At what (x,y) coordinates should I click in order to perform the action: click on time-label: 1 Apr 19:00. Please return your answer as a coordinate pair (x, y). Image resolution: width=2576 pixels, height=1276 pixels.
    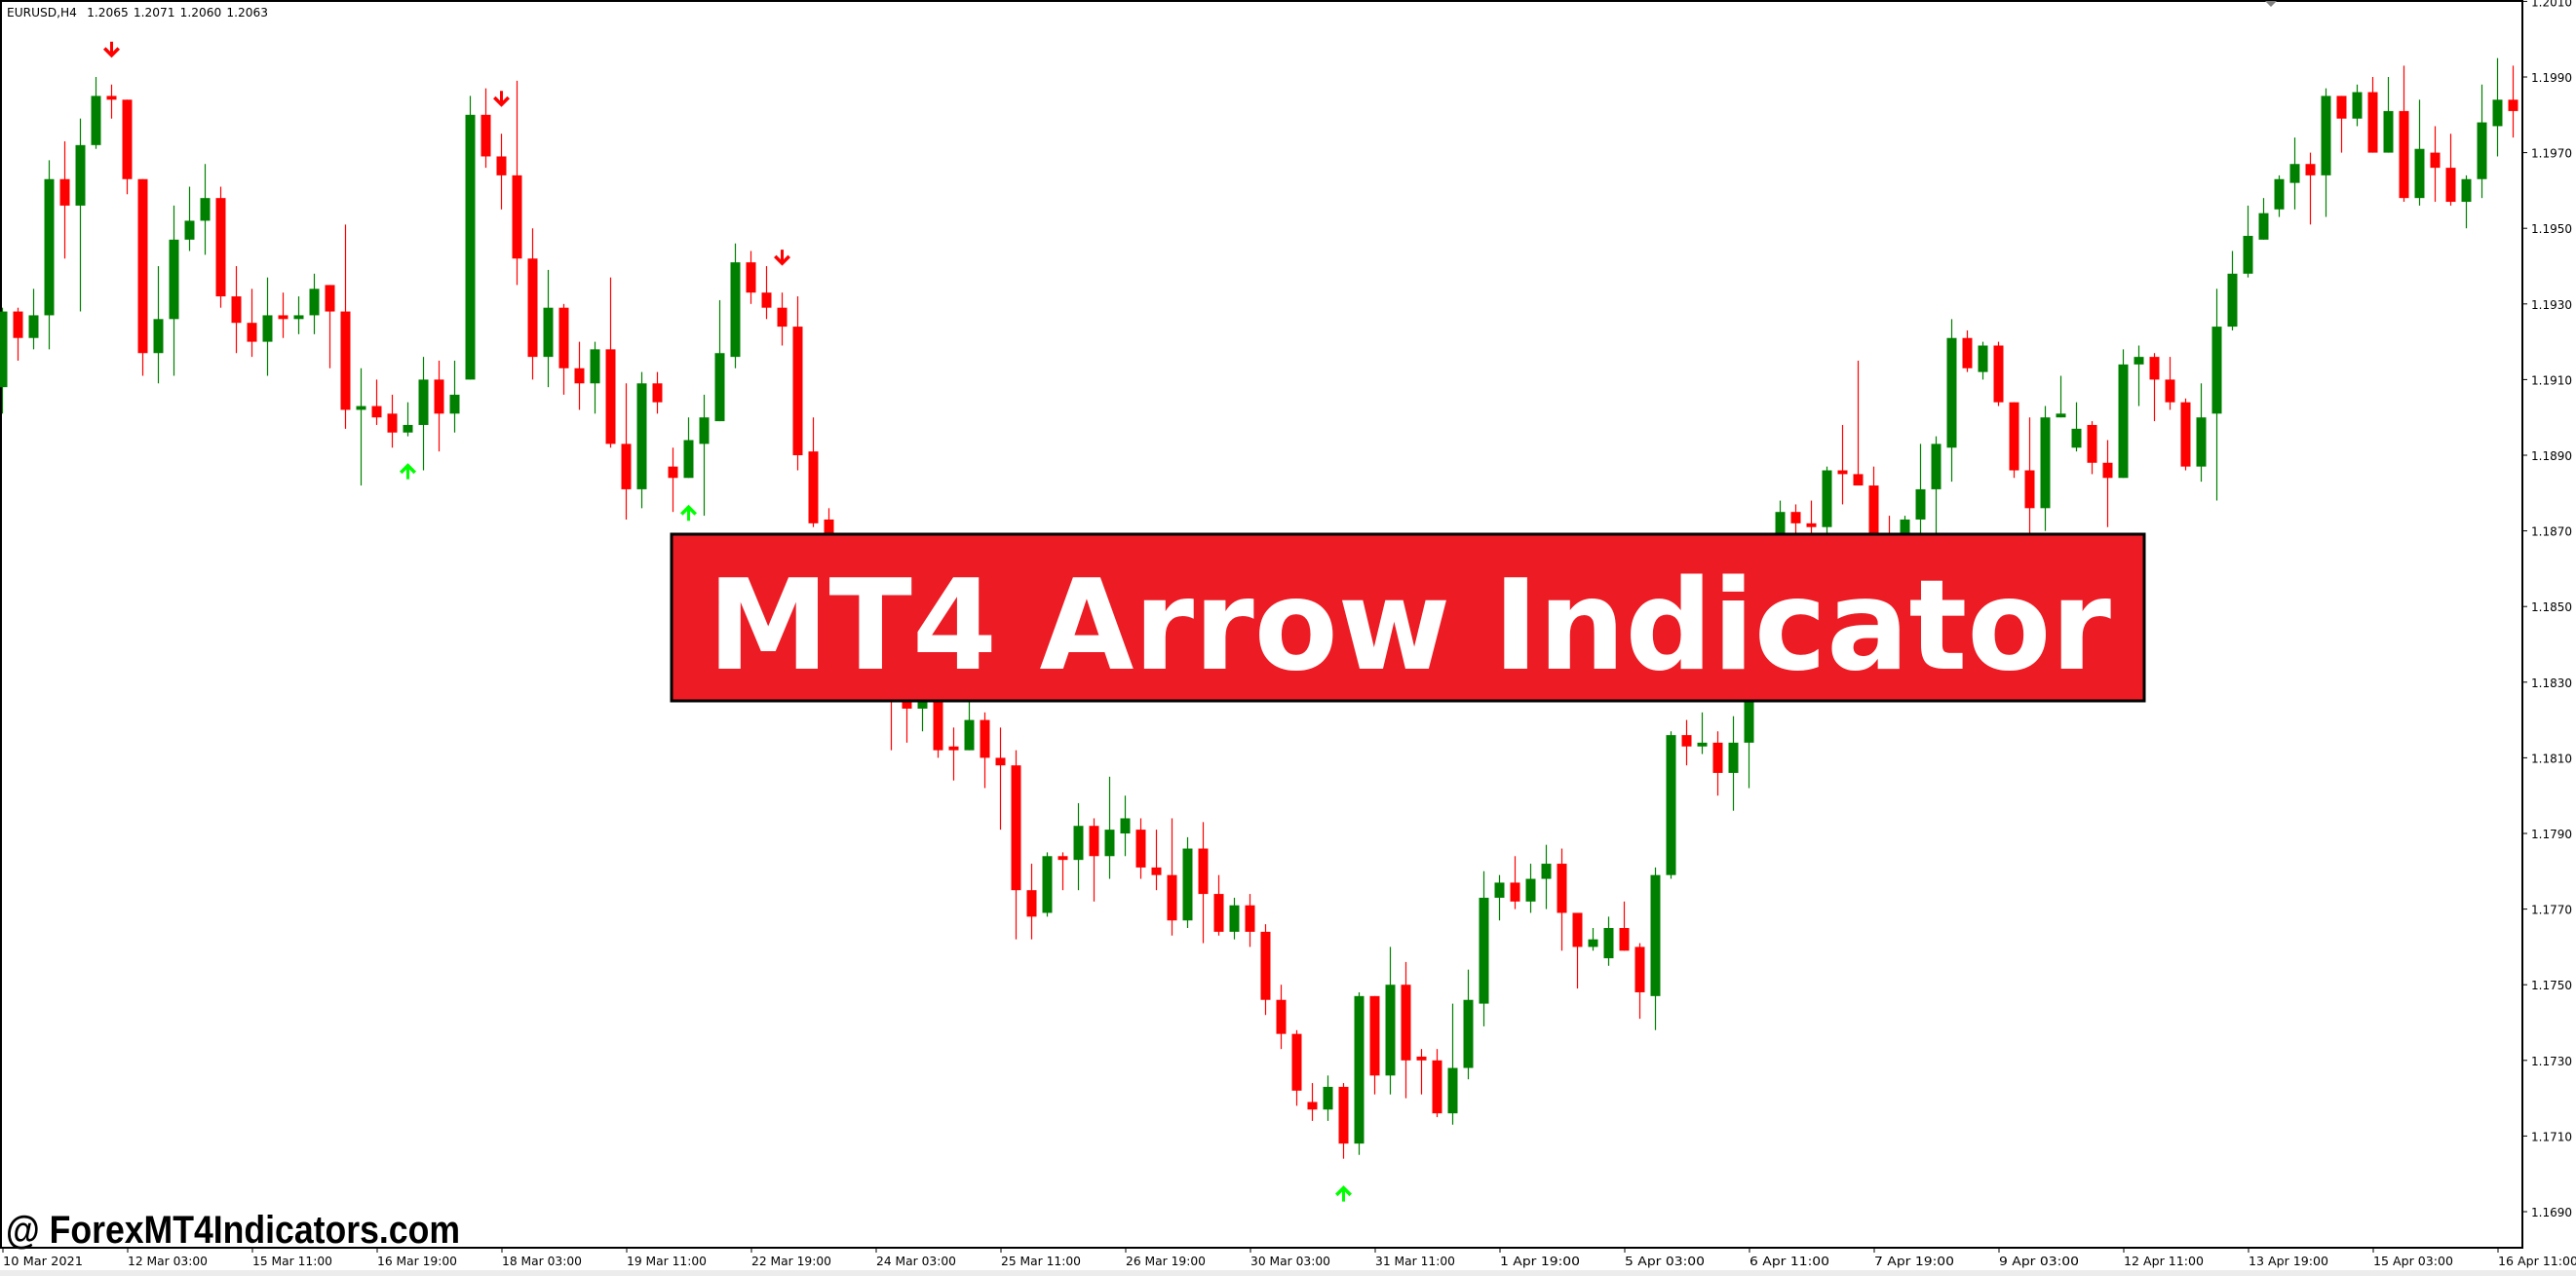
    Looking at the image, I should click on (1540, 1262).